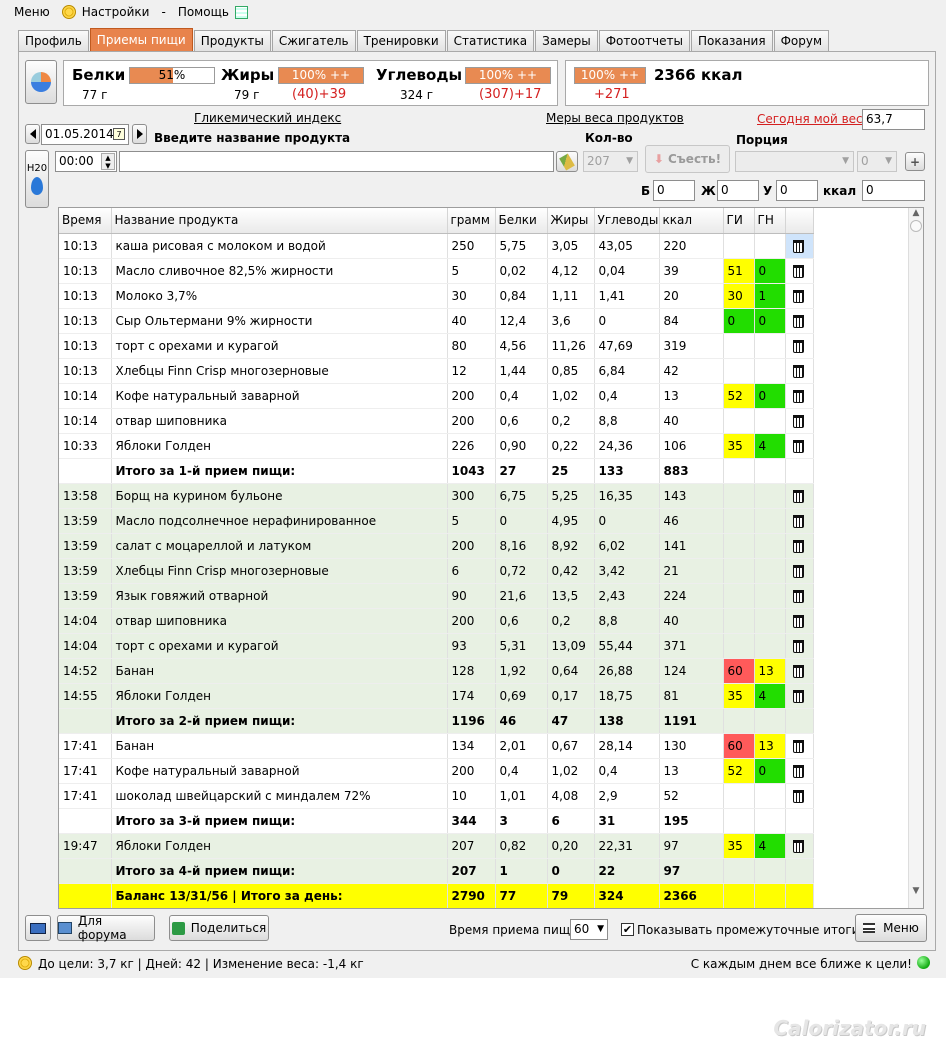  Describe the element at coordinates (674, 190) in the screenshot. I see `b-input: 0` at that location.